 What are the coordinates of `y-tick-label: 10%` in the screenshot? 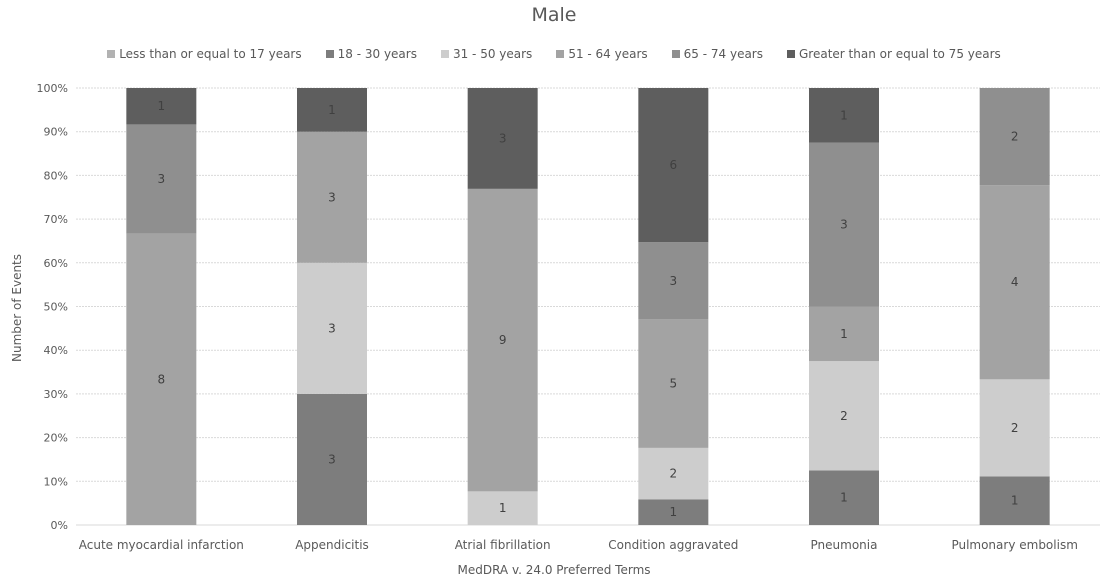 It's located at (56, 481).